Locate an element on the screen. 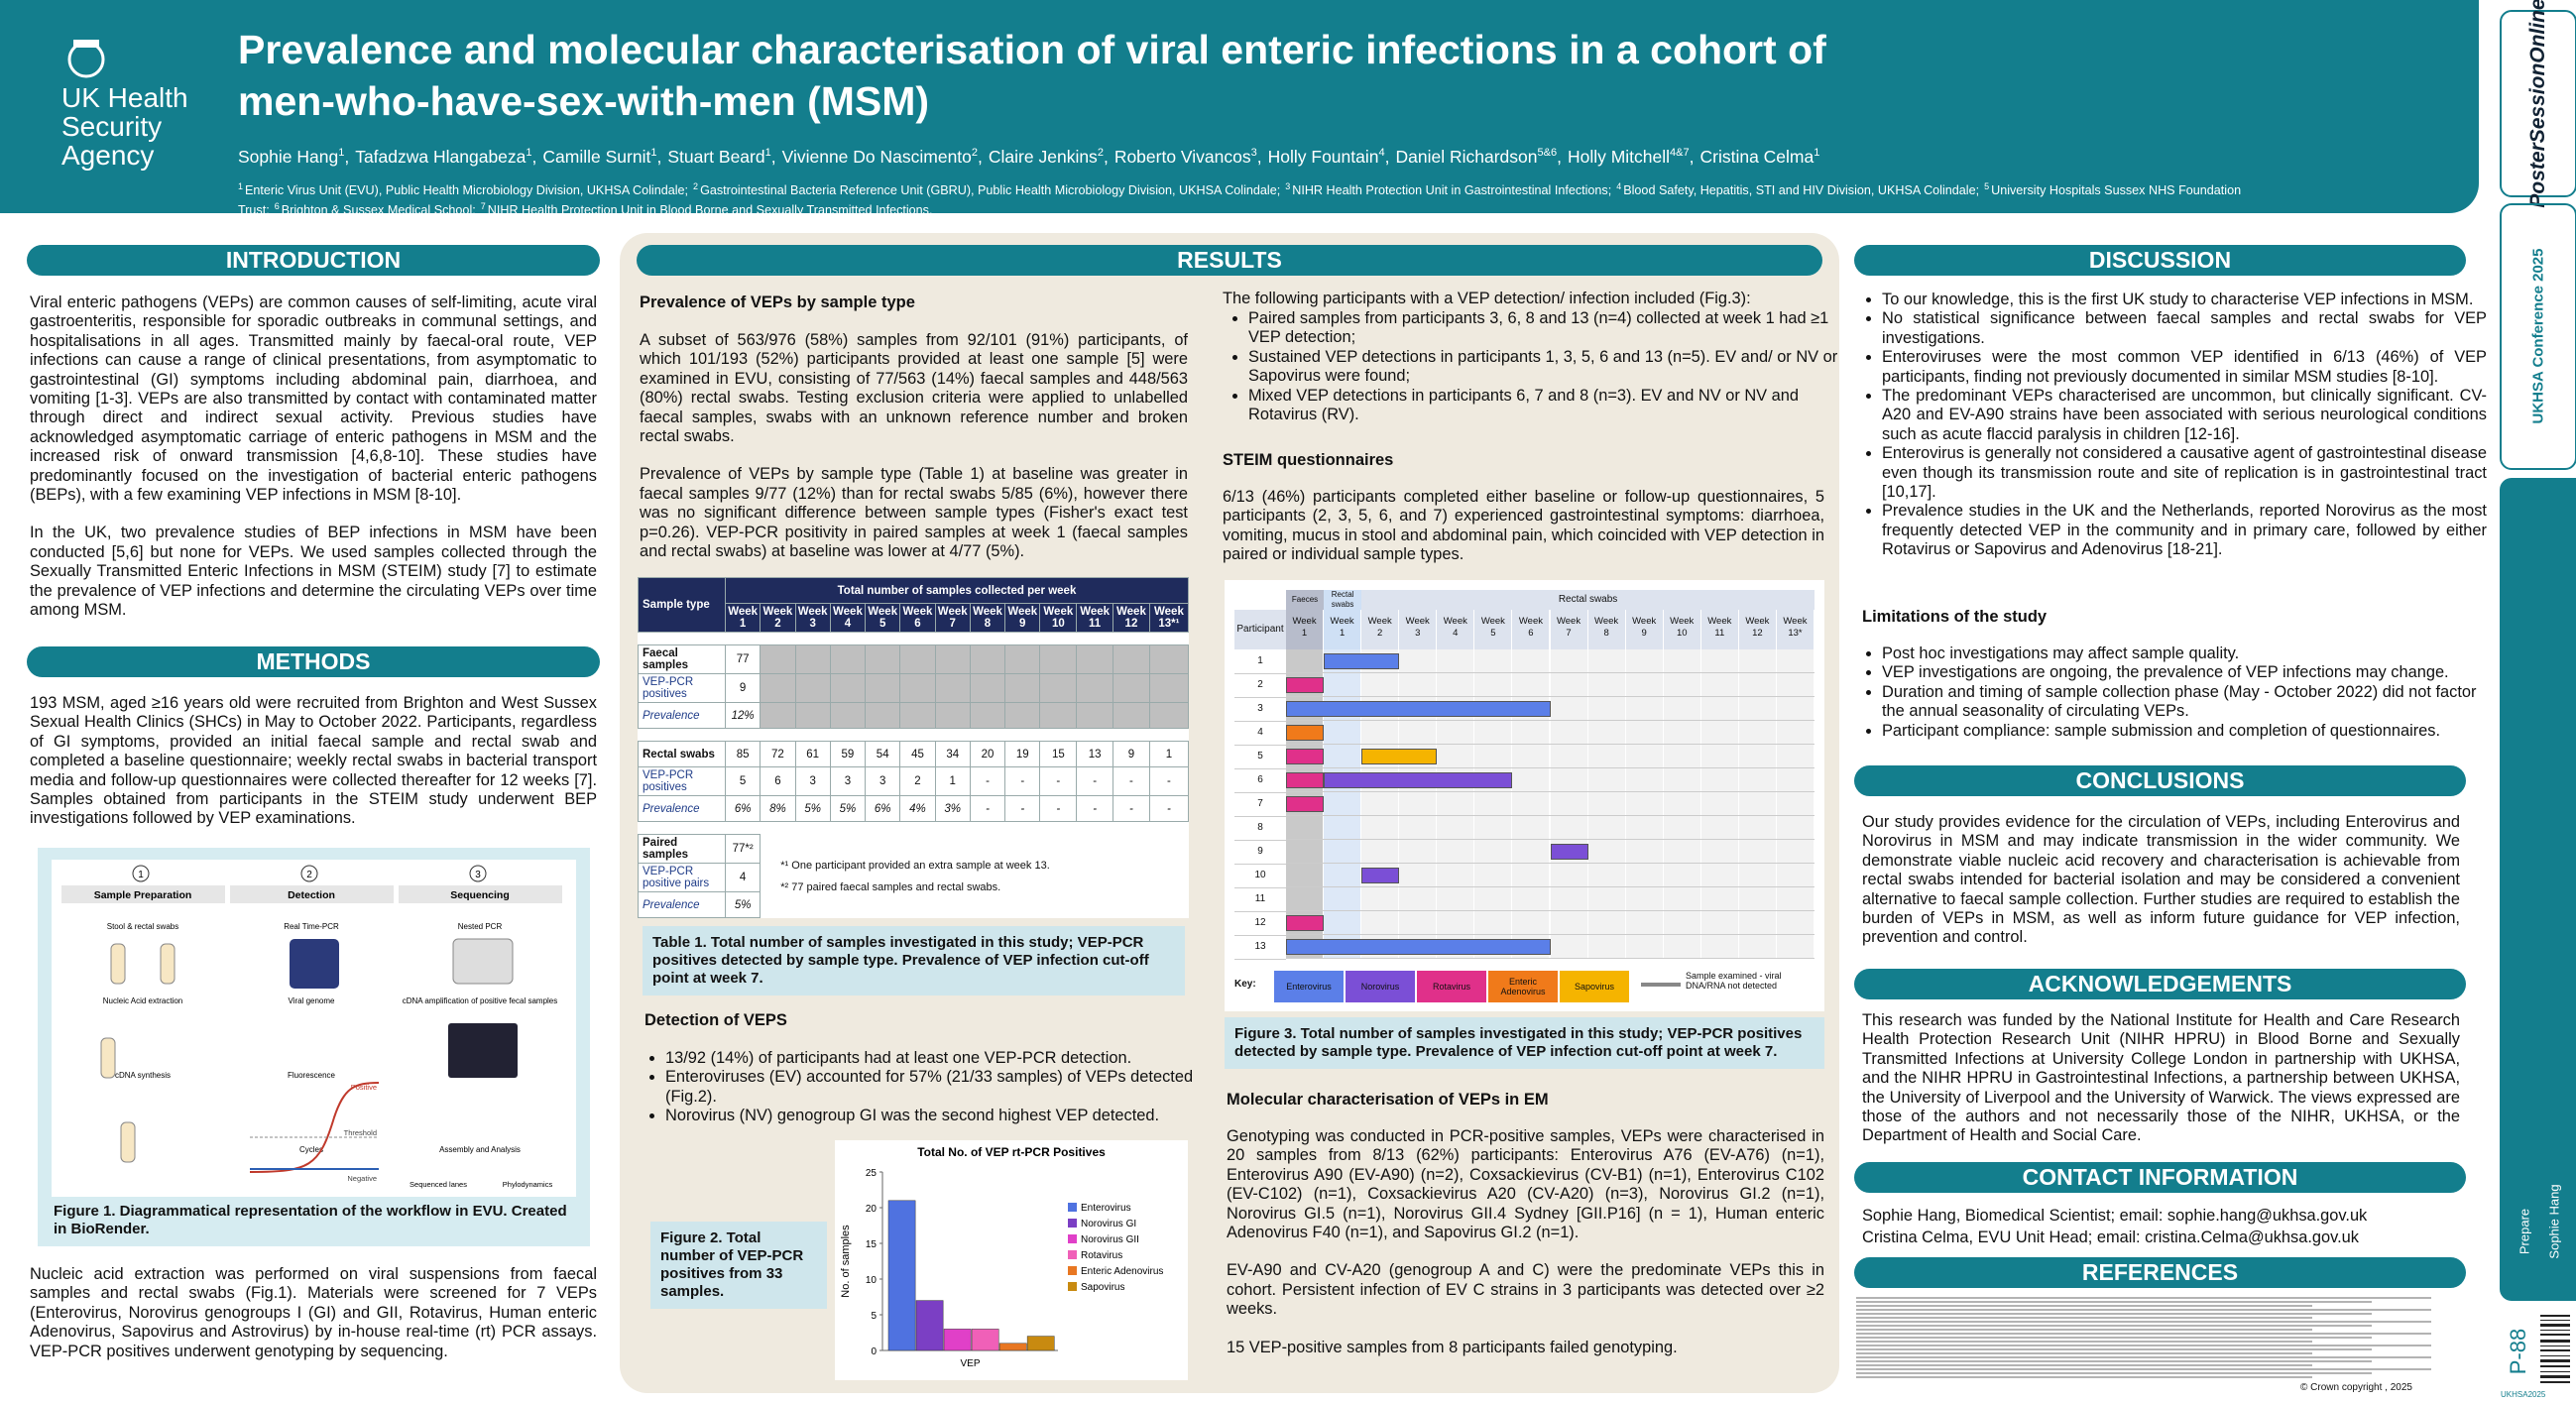 The height and width of the screenshot is (1404, 2576). participant-label: 9 is located at coordinates (1260, 852).